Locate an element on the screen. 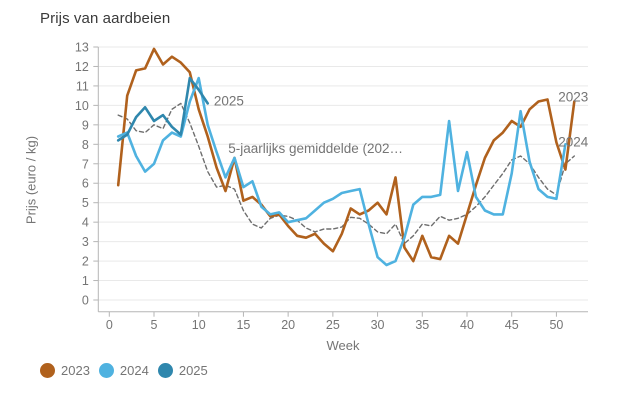  x-tick-label-10: 10 is located at coordinates (199, 325).